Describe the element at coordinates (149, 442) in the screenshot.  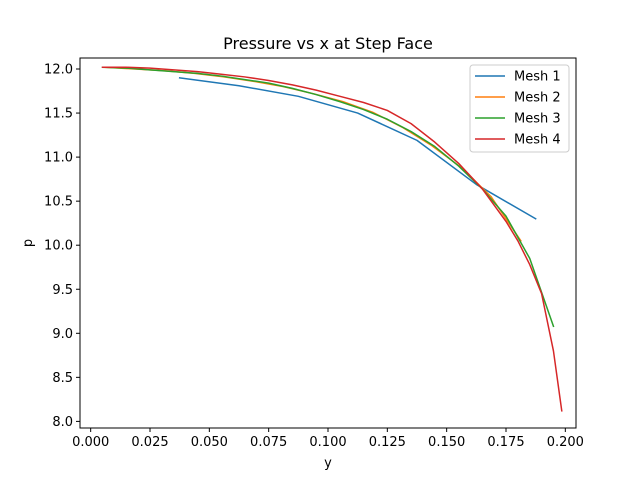
I see `x-tick-label: 0.025` at that location.